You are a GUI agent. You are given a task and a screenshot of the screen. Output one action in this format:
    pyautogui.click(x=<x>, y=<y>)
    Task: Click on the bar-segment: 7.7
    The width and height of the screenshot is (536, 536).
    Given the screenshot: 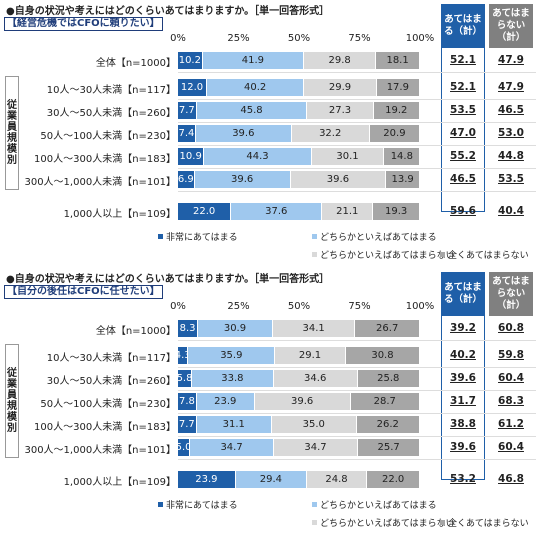 What is the action you would take?
    pyautogui.click(x=187, y=110)
    